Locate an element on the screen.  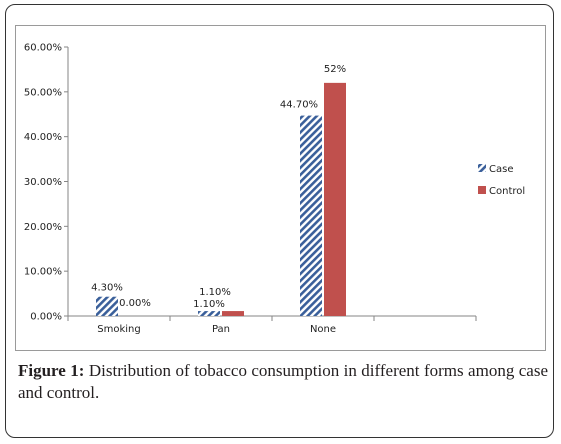
y-tick-label: 50.00% is located at coordinates (43, 92).